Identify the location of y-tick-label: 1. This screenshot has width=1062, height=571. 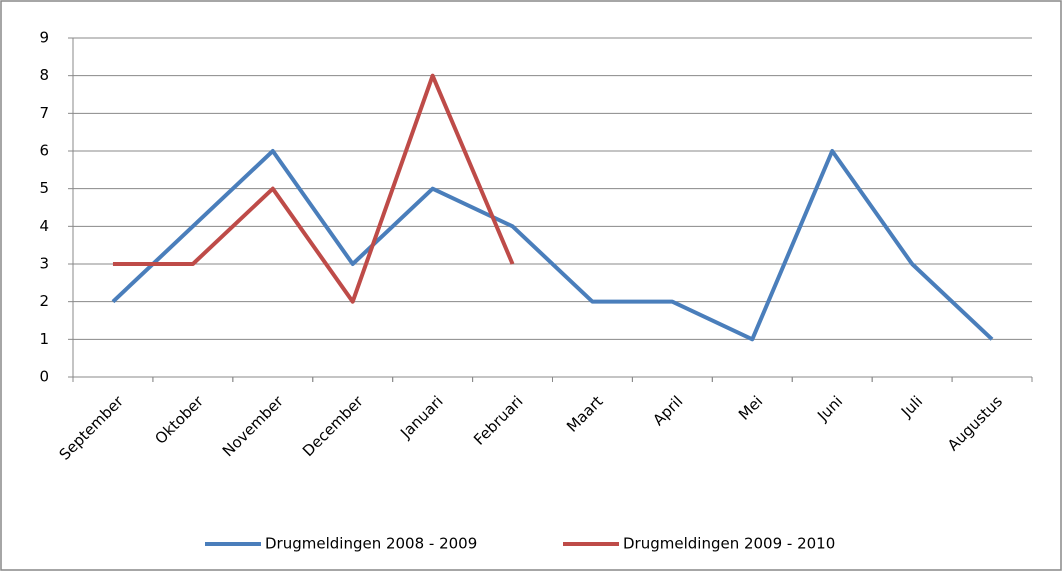
(44, 339).